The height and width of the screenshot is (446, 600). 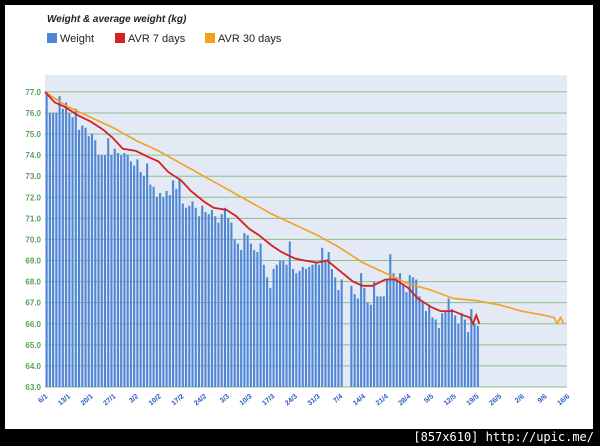 What do you see at coordinates (87, 400) in the screenshot?
I see `x-tick-label: 20/1` at bounding box center [87, 400].